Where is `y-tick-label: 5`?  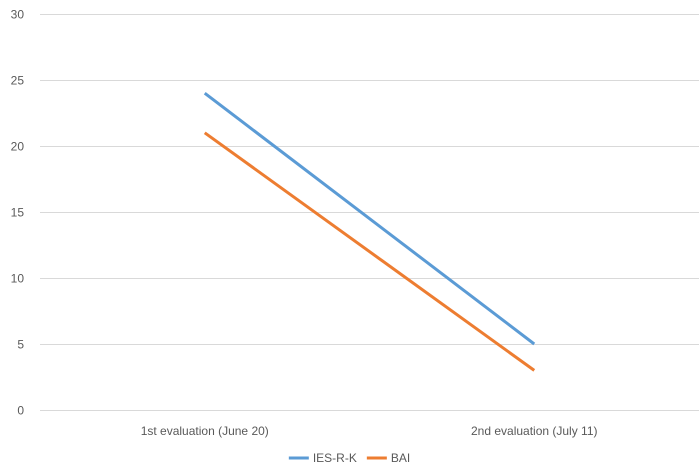
y-tick-label: 5 is located at coordinates (20, 345).